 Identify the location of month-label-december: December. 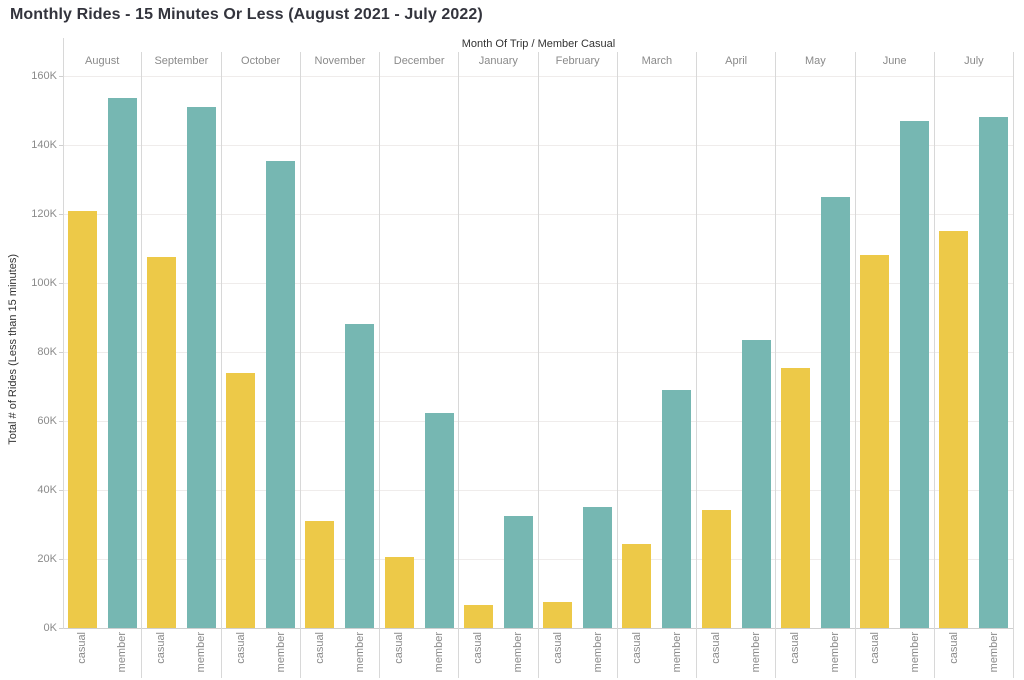
(419, 61).